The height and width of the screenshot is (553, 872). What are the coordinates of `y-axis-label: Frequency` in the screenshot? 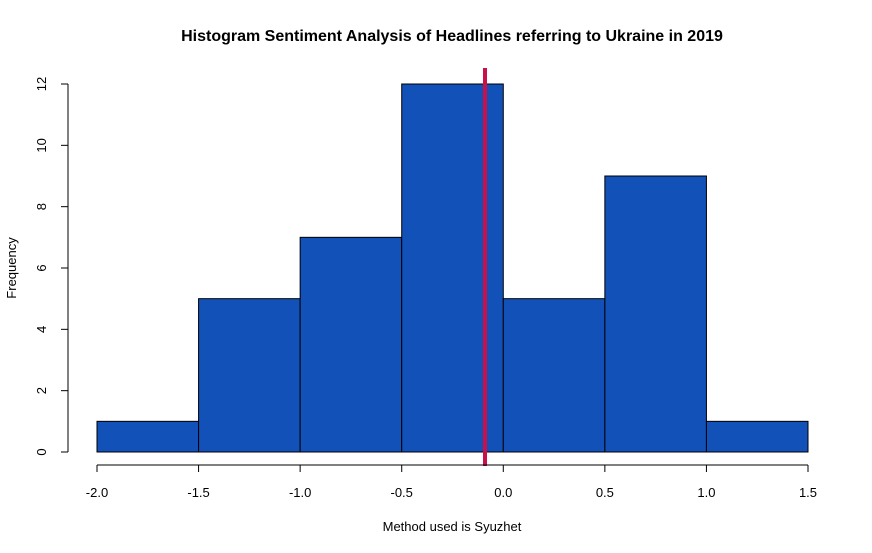 It's located at (11, 268).